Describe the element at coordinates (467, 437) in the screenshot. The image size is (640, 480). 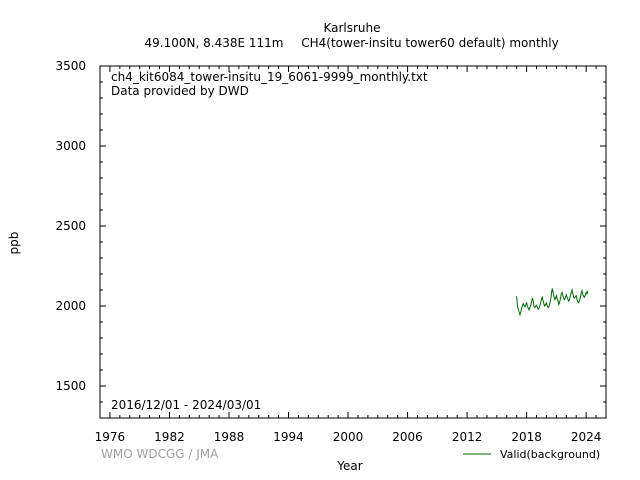
I see `x-tick-label: 2012` at that location.